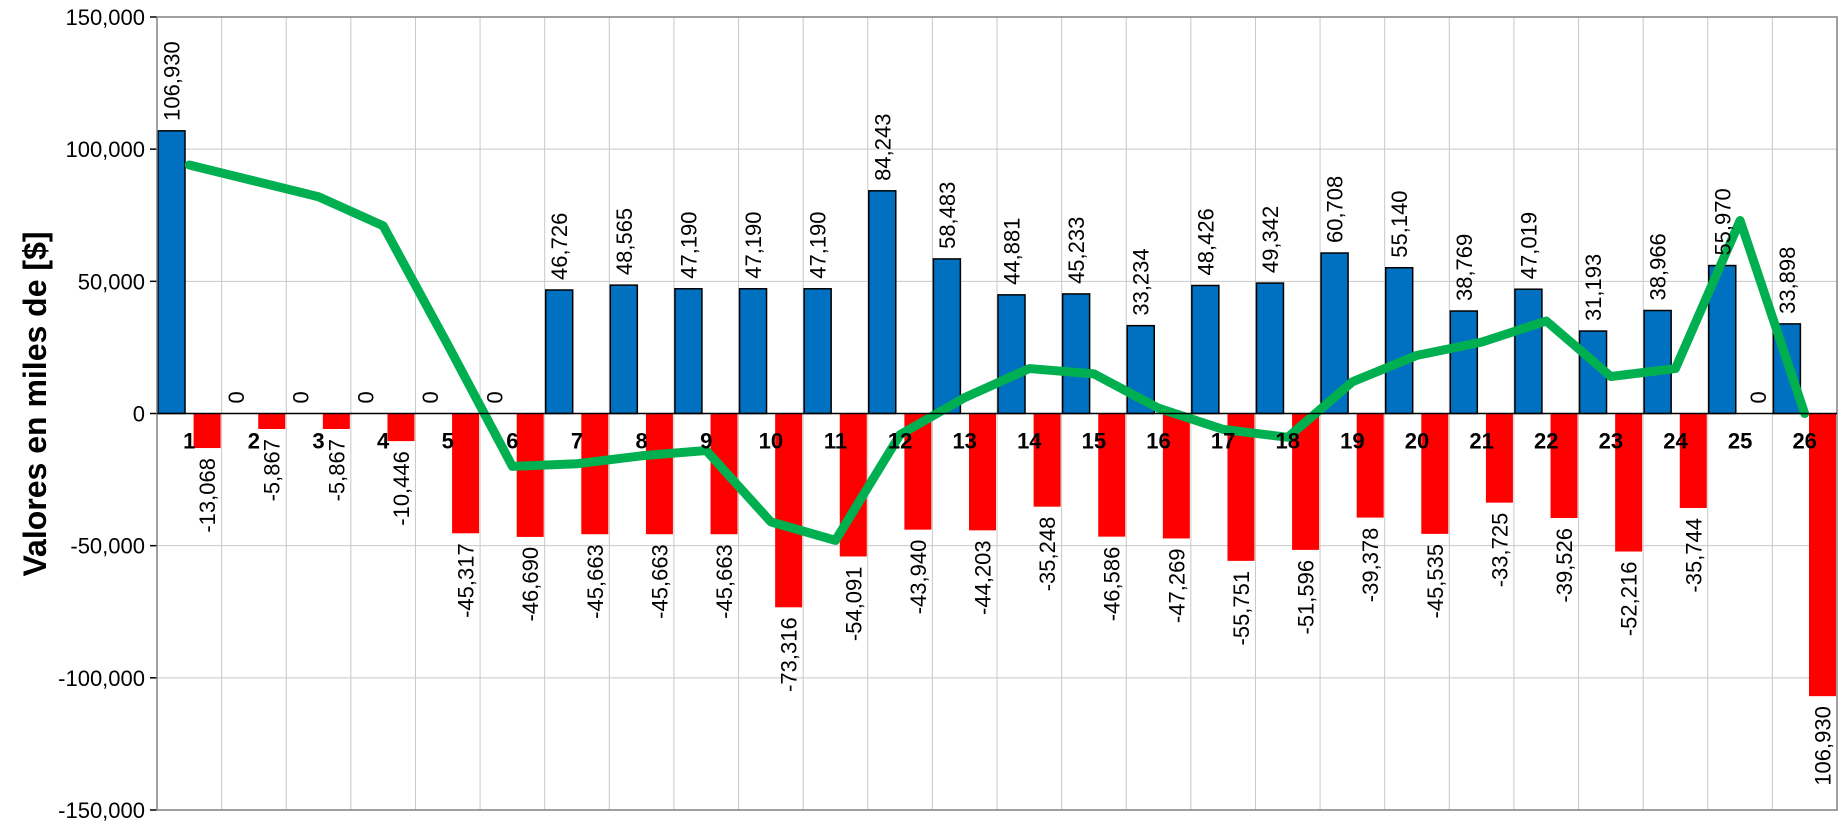 This screenshot has width=1848, height=835. What do you see at coordinates (172, 81) in the screenshot?
I see `income-value-label: 106,930` at bounding box center [172, 81].